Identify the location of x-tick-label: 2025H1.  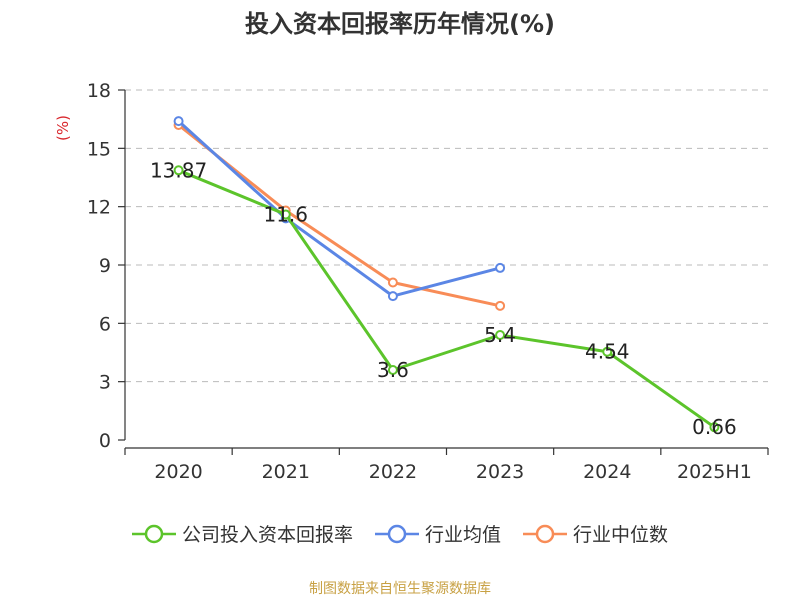
(714, 472).